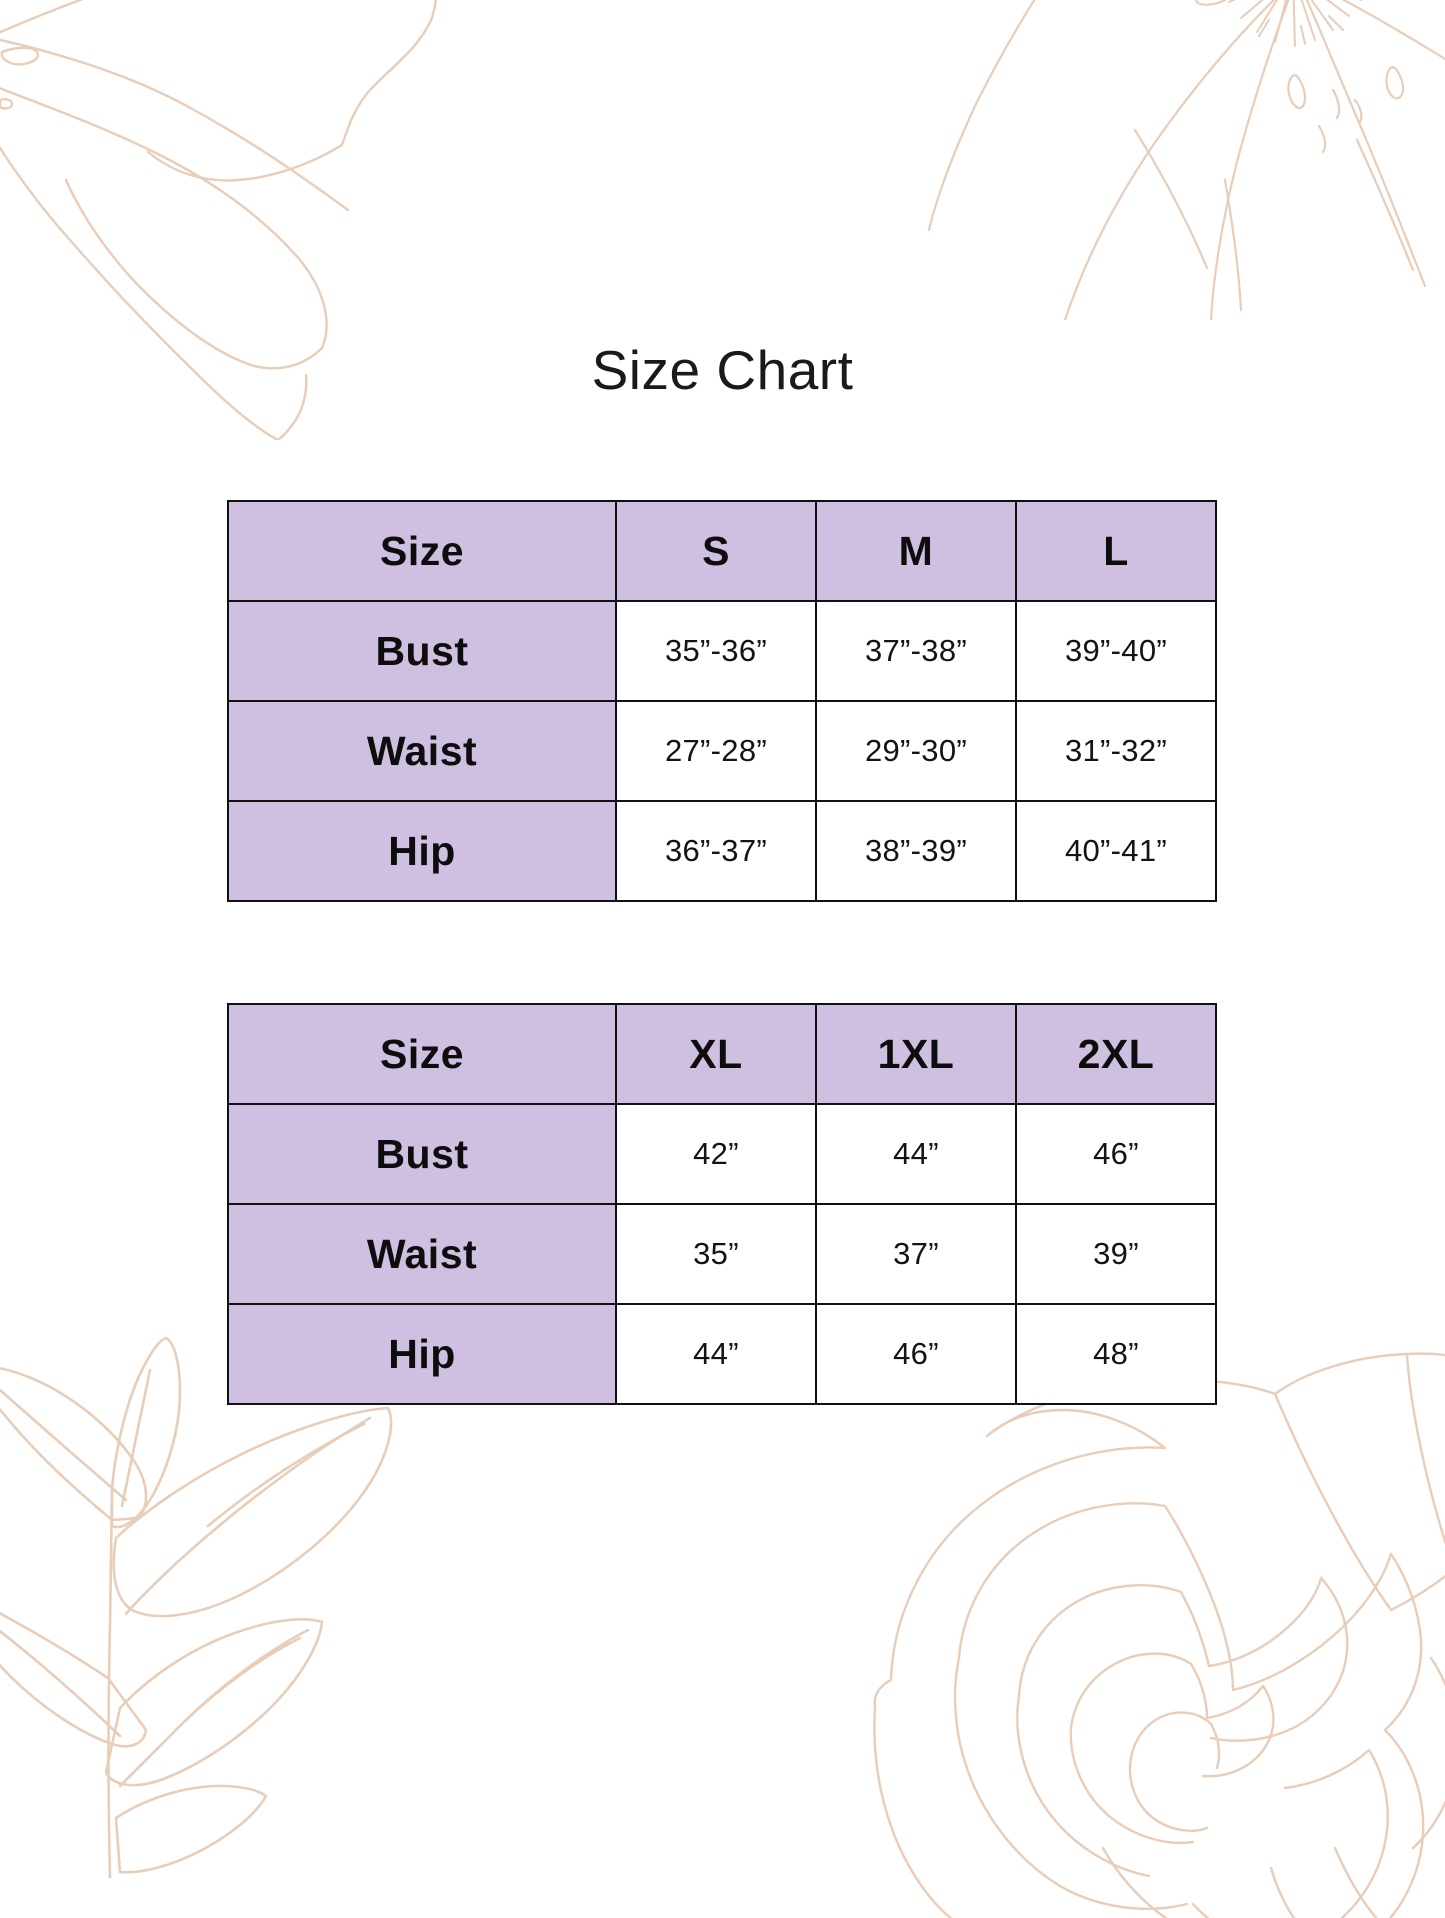 This screenshot has width=1445, height=1918. Describe the element at coordinates (716, 851) in the screenshot. I see `cell-hip-s: 36”-37”` at that location.